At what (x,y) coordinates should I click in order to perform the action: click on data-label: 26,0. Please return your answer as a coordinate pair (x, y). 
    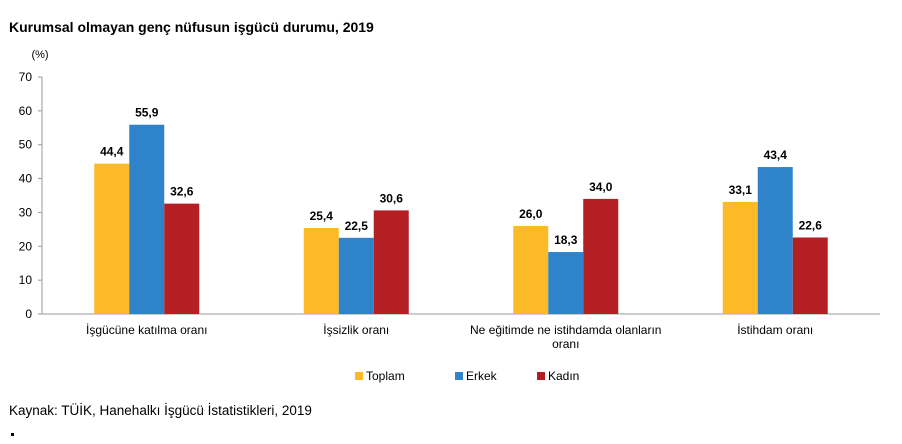
    Looking at the image, I should click on (531, 214).